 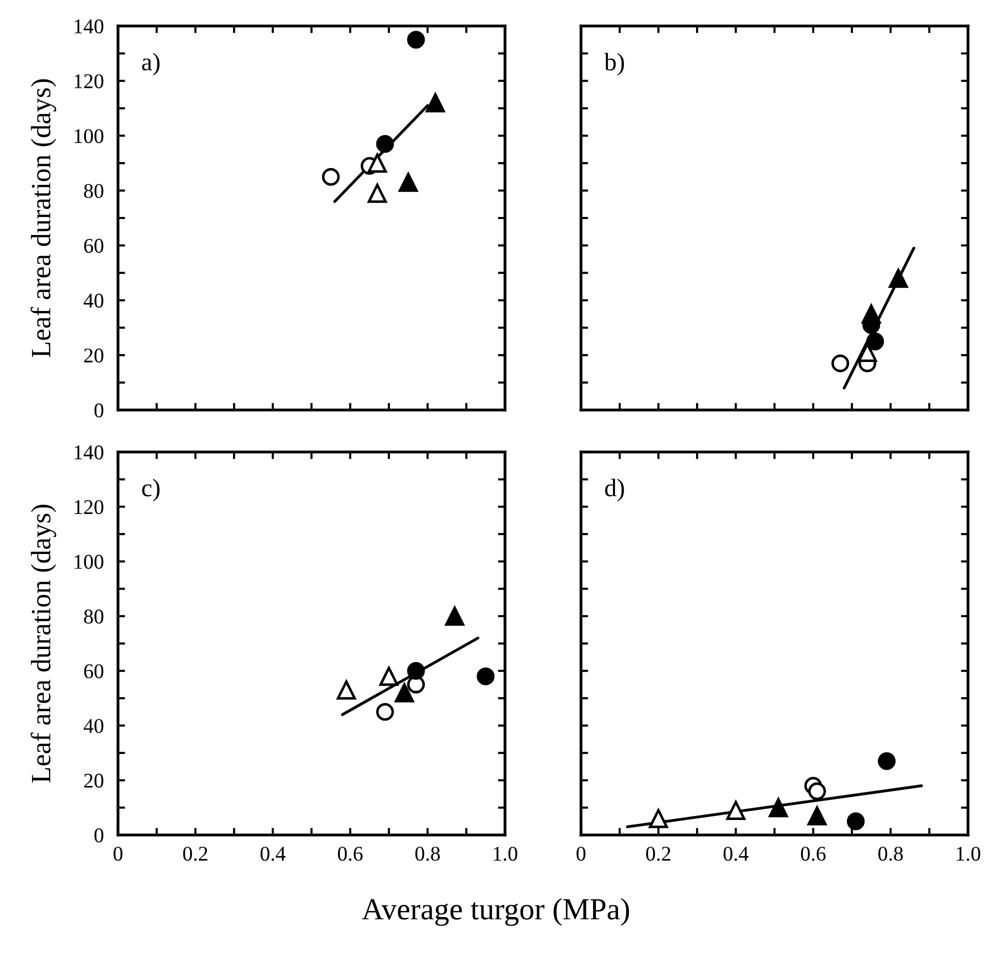 What do you see at coordinates (496, 912) in the screenshot?
I see `x-axis-title: Average turgor (MPa)` at bounding box center [496, 912].